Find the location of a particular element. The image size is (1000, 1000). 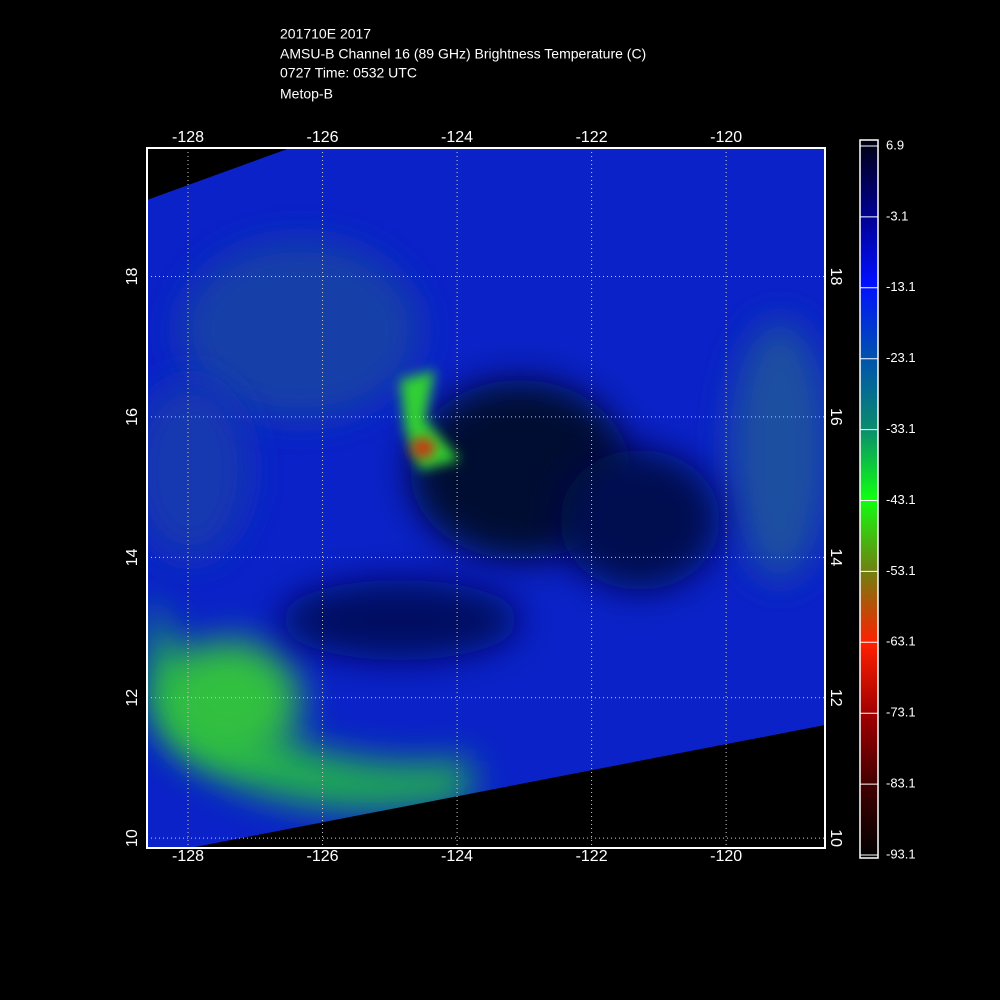

colorbar-label: -13.1 is located at coordinates (901, 286).